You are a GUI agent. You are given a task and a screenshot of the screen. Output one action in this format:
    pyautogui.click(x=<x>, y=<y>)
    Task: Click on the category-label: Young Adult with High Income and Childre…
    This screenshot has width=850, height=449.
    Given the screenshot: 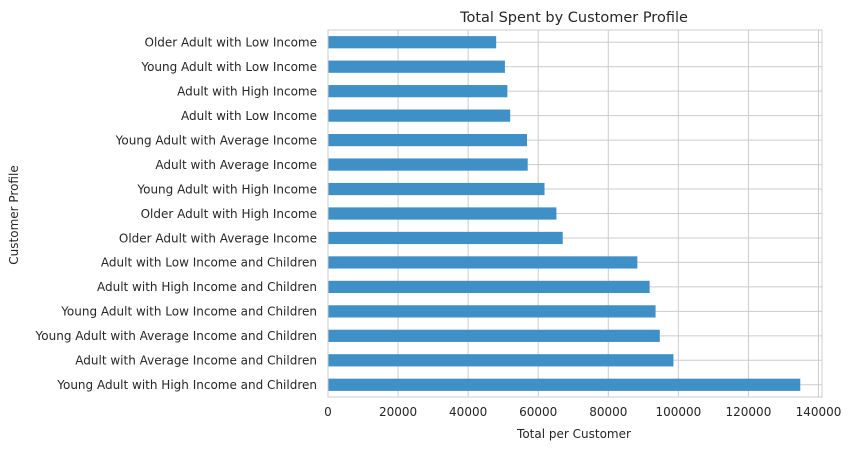 What is the action you would take?
    pyautogui.click(x=186, y=385)
    